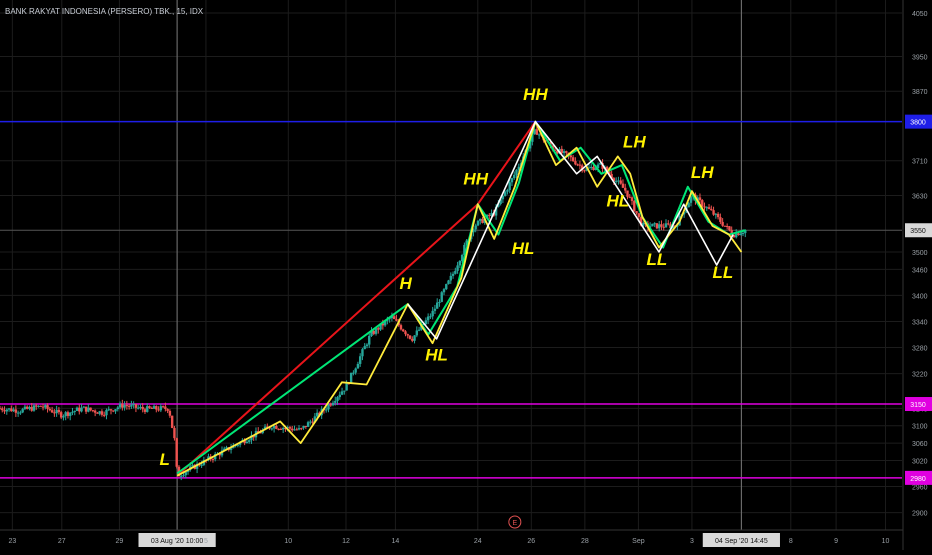 This screenshot has height=555, width=932. I want to click on price-axis-bg, so click(917, 275).